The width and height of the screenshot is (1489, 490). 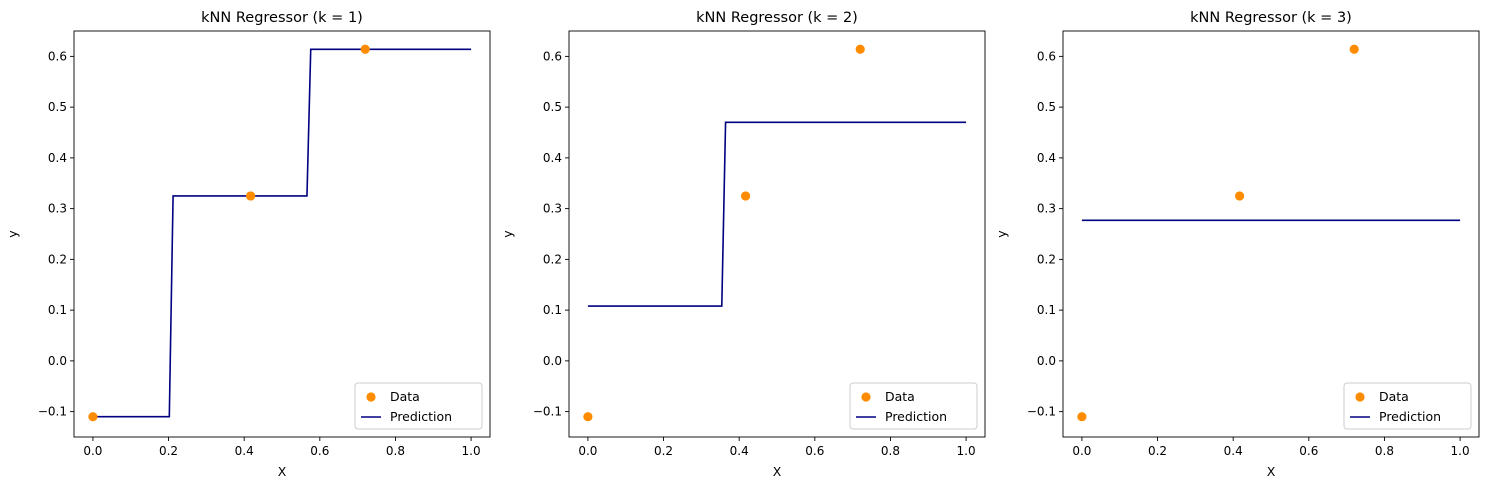 What do you see at coordinates (777, 214) in the screenshot?
I see `prediction-line` at bounding box center [777, 214].